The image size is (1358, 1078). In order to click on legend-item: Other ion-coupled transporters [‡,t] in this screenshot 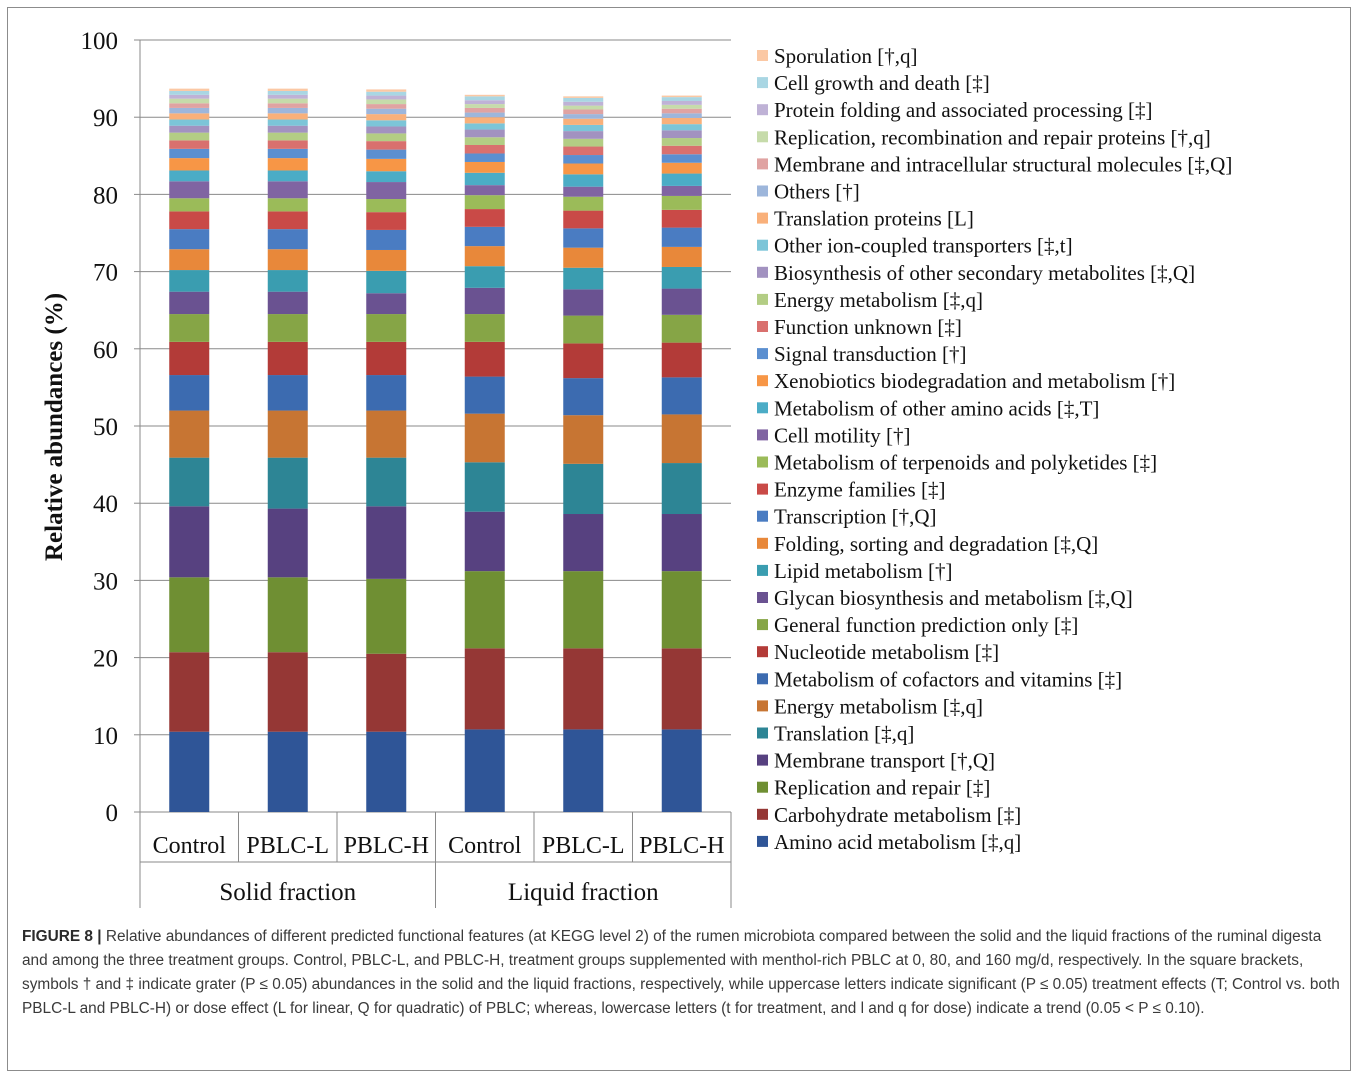, I will do `click(915, 246)`.